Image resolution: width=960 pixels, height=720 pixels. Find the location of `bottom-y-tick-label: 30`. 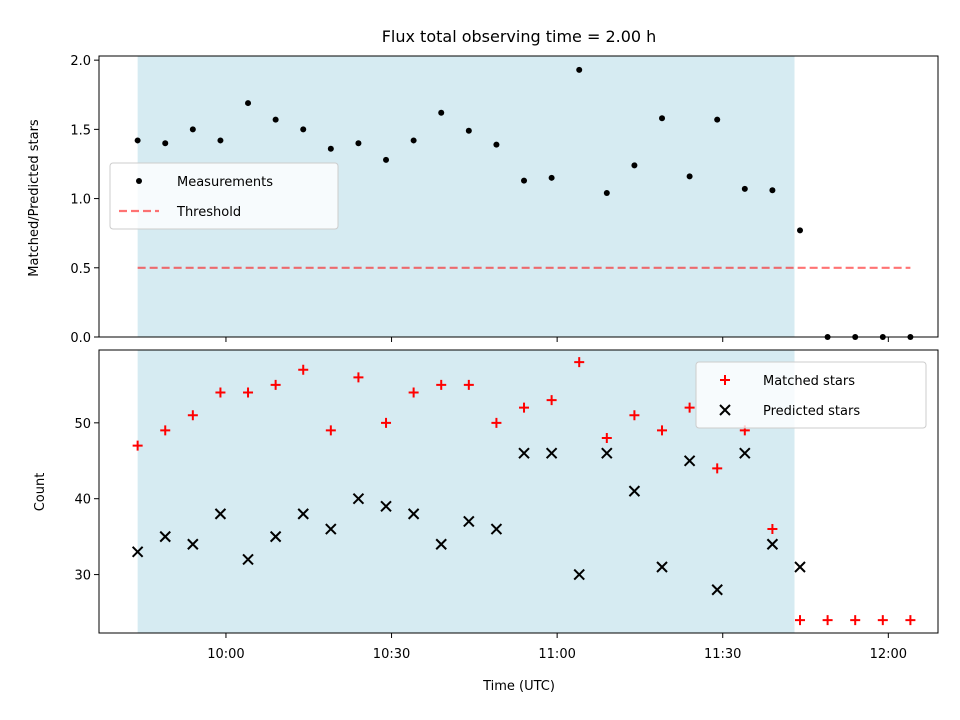

bottom-y-tick-label: 30 is located at coordinates (82, 576).